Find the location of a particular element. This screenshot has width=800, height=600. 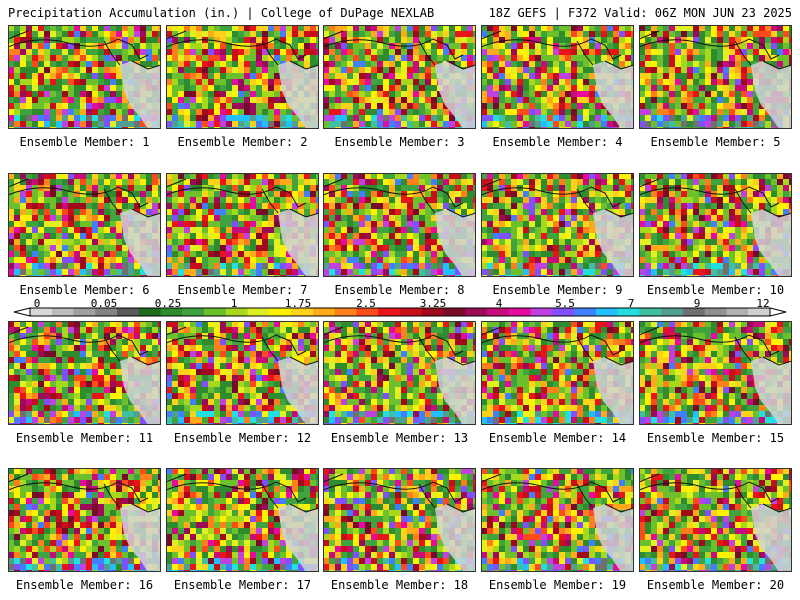

ensemble-member-label: Ensemble Member: 12 is located at coordinates (242, 438).